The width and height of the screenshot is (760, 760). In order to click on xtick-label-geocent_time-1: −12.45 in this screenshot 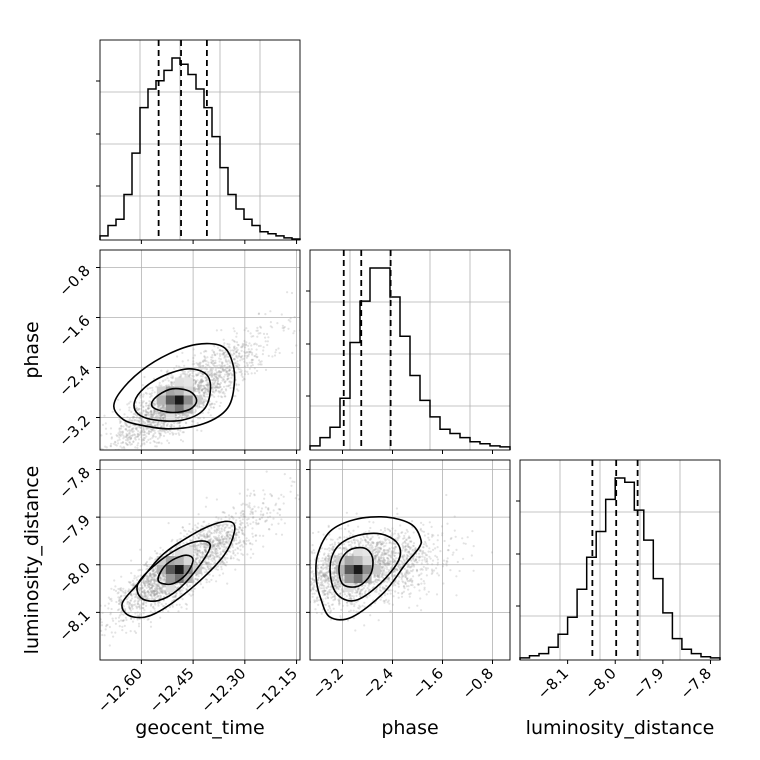, I will do `click(172, 690)`.